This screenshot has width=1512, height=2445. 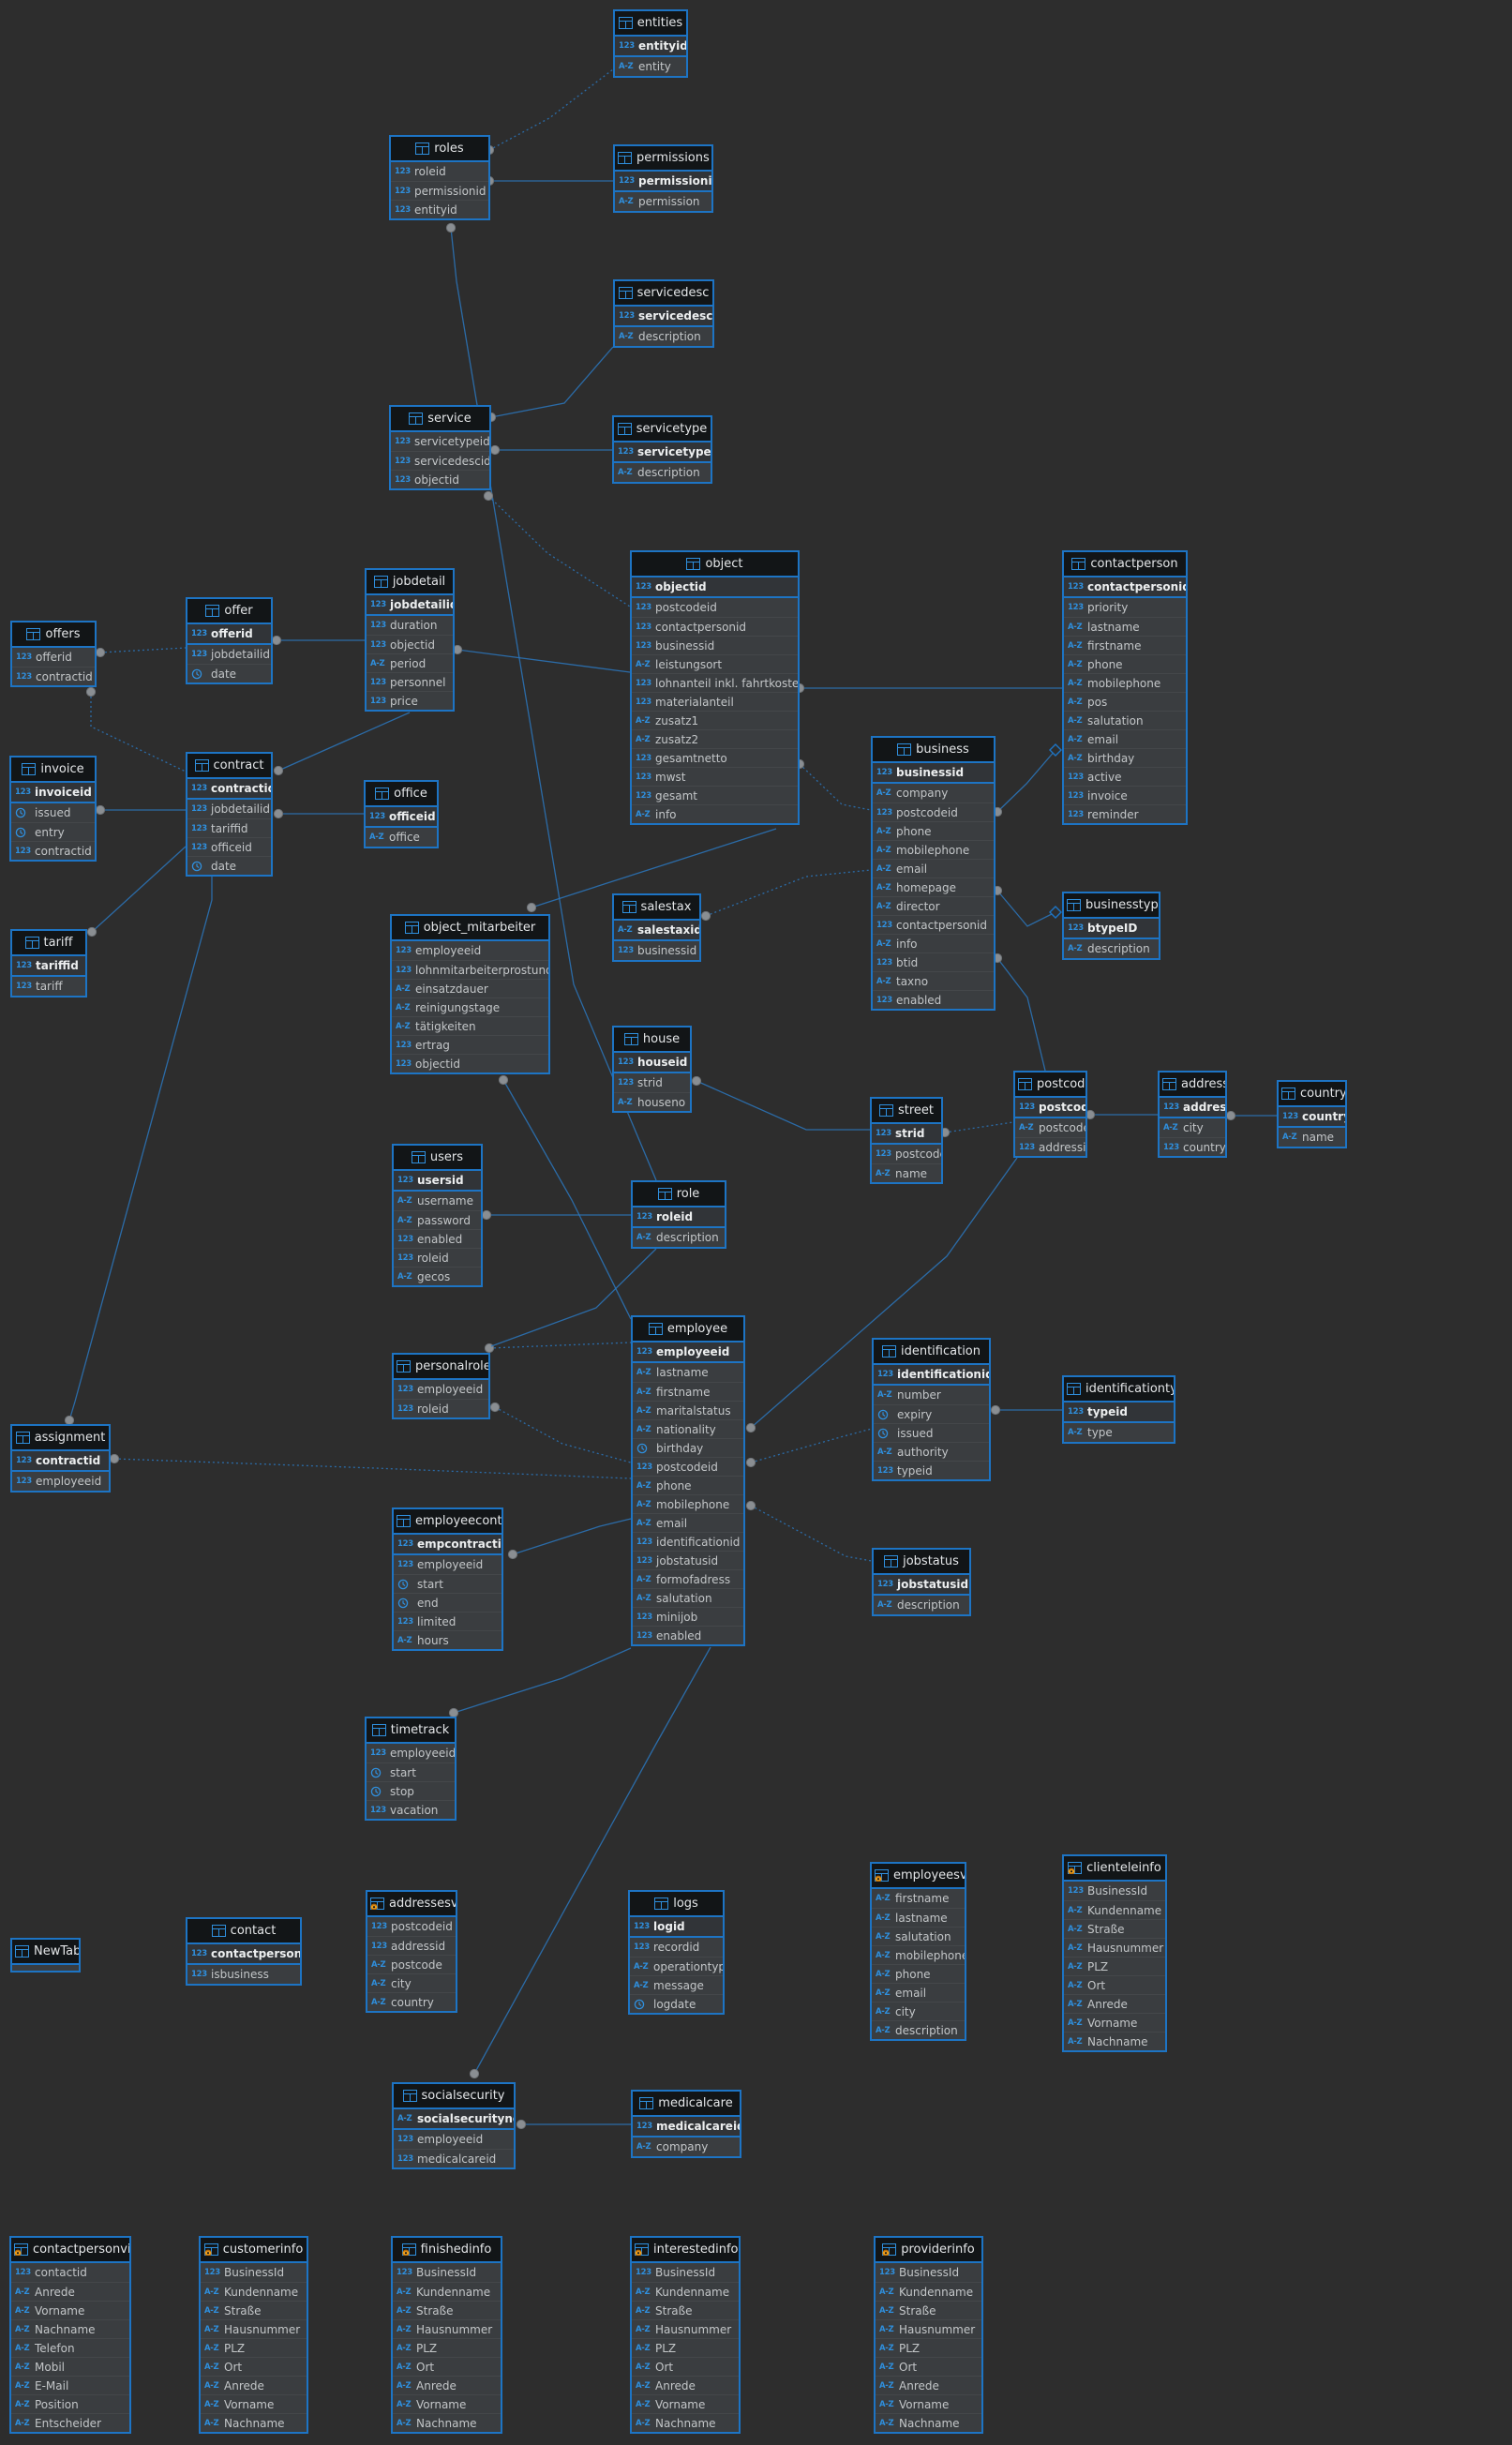 I want to click on table-businesstype: businesstype 123 btypeID A-Z description, so click(x=1111, y=926).